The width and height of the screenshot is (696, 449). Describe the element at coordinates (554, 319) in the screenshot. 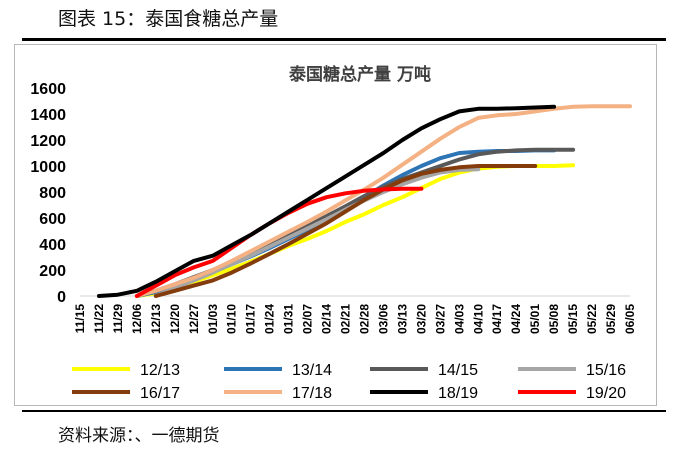

I see `x-tick-label: 05/08` at that location.